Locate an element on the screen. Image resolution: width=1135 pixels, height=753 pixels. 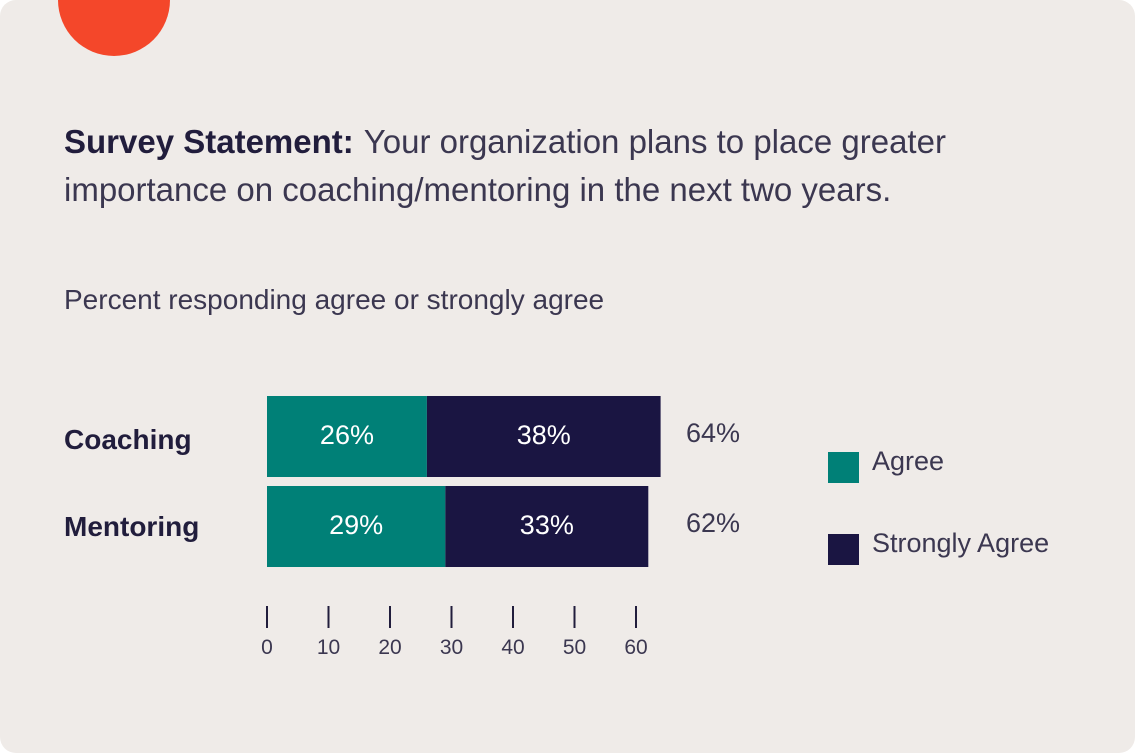
bar-label-coaching-agree: 26% is located at coordinates (347, 435).